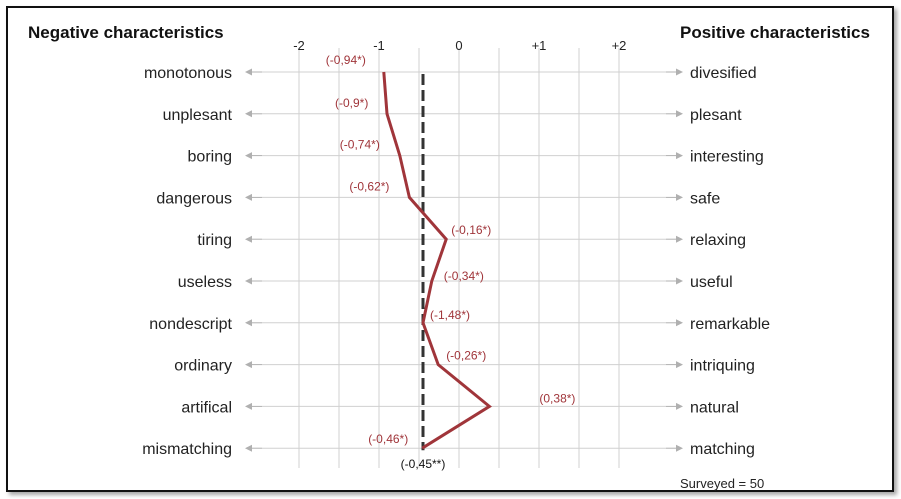 The height and width of the screenshot is (499, 901). I want to click on negative-label: boring, so click(210, 157).